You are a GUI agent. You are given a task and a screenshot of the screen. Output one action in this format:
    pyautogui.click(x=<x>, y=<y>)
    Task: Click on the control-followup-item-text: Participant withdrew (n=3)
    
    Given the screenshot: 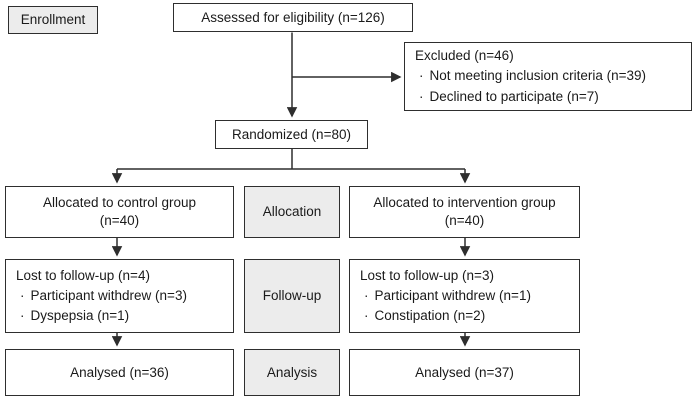 What is the action you would take?
    pyautogui.click(x=108, y=295)
    